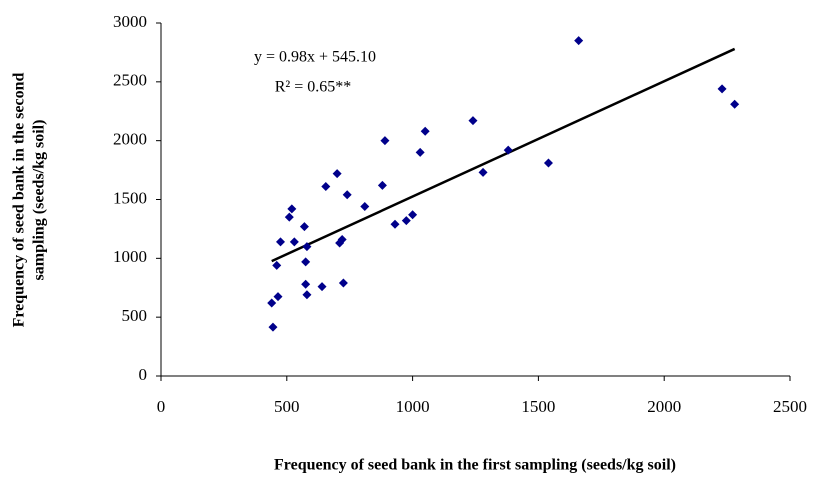  I want to click on fit-r2: R² = 0.65**, so click(313, 87).